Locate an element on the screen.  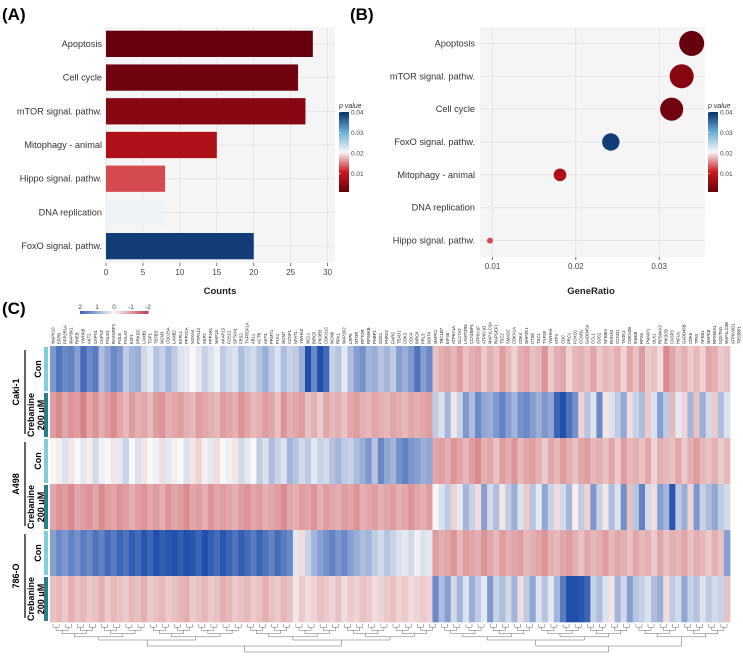
gene-label: PRKDC is located at coordinates (137, 336).